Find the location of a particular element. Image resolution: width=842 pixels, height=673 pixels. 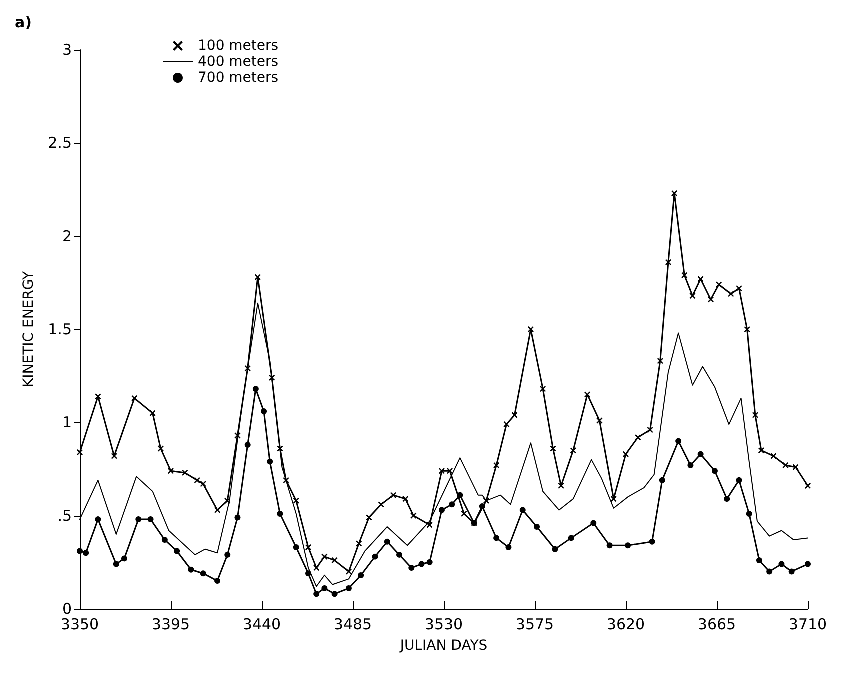

x-tick-label: 3665 is located at coordinates (717, 625).